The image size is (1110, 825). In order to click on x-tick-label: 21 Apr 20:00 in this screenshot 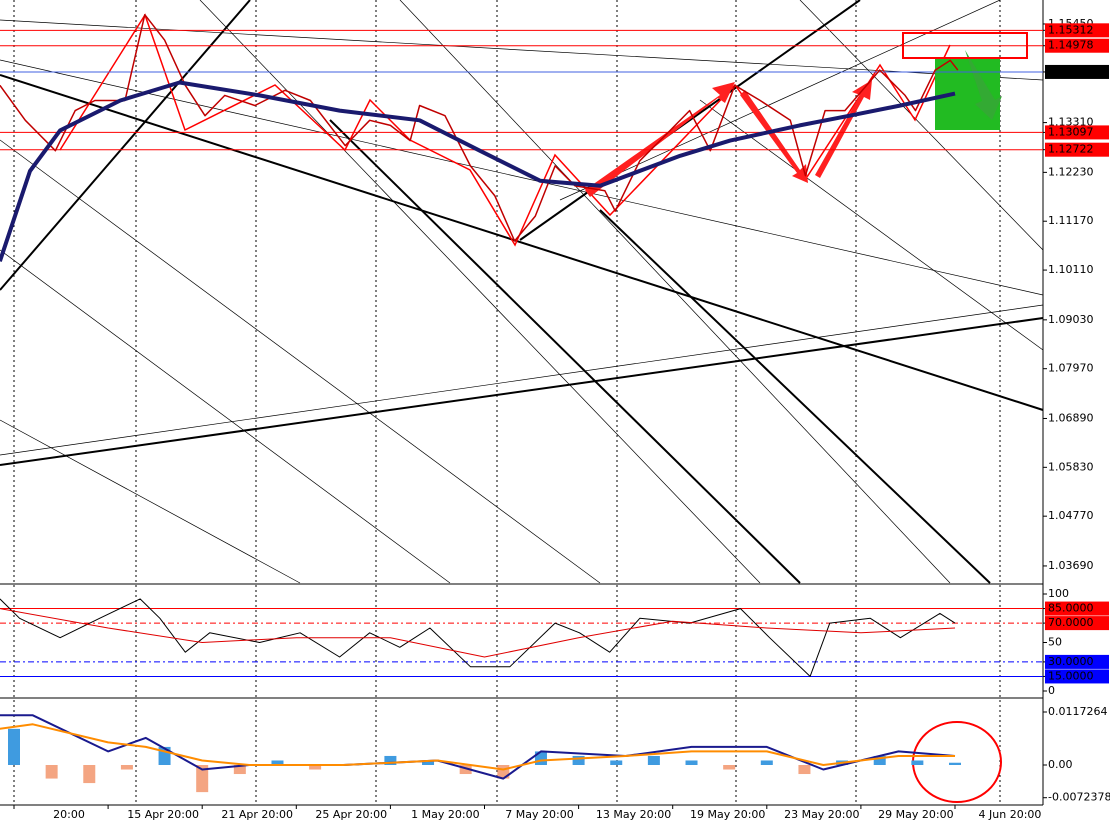, I will do `click(257, 814)`.